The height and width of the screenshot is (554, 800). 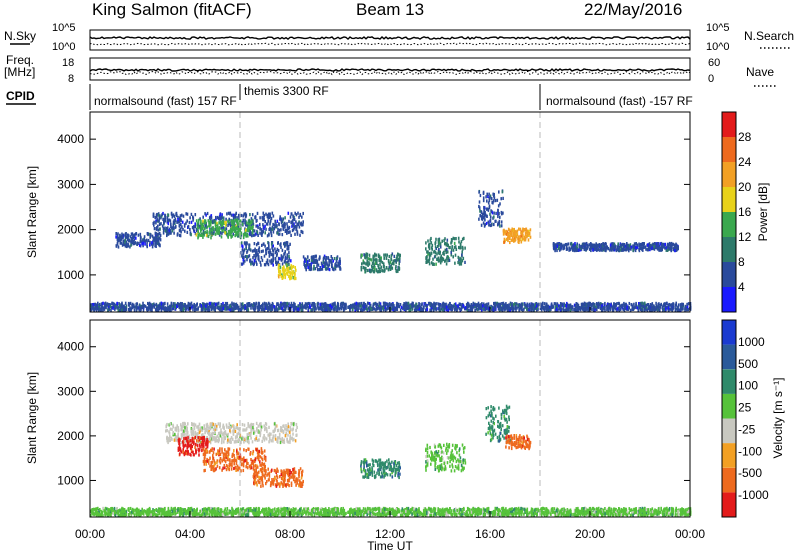 What do you see at coordinates (711, 79) in the screenshot?
I see `nave-tick-bottom: 0` at bounding box center [711, 79].